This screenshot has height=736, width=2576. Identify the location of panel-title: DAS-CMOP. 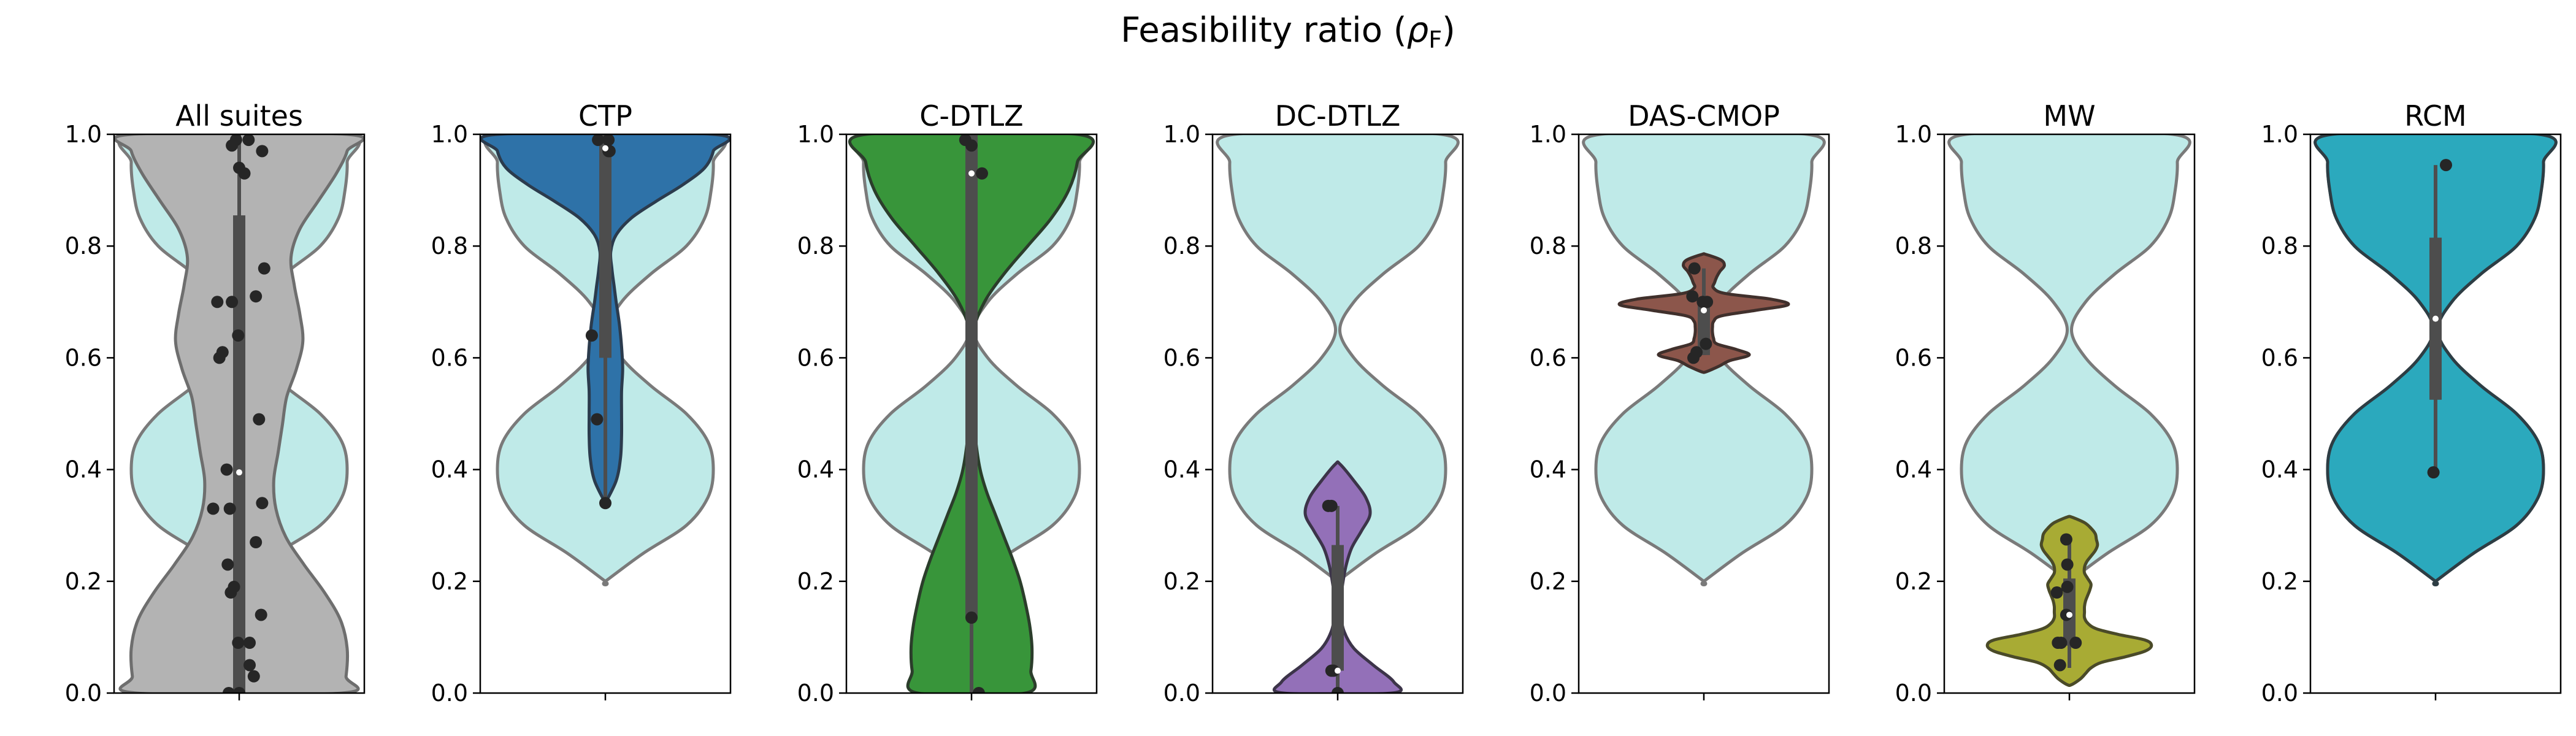
(1704, 115).